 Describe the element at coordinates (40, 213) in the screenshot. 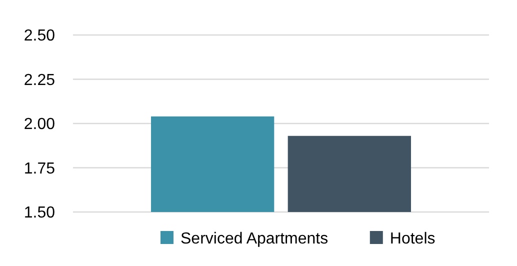

I see `y-tick-label: 1.50` at that location.